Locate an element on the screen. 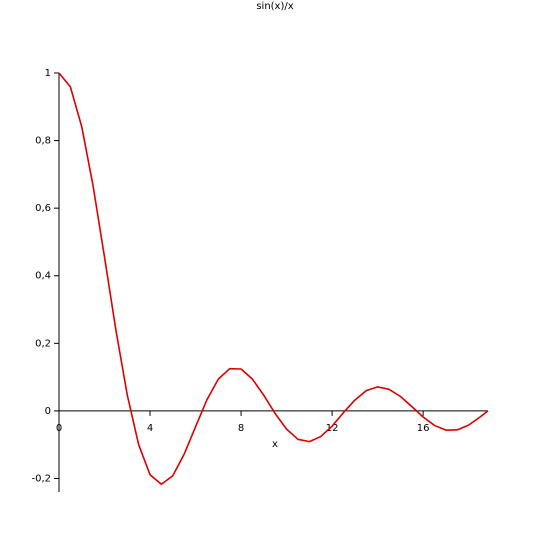 This screenshot has width=549, height=549. y-tick-label: 0,4 is located at coordinates (43, 276).